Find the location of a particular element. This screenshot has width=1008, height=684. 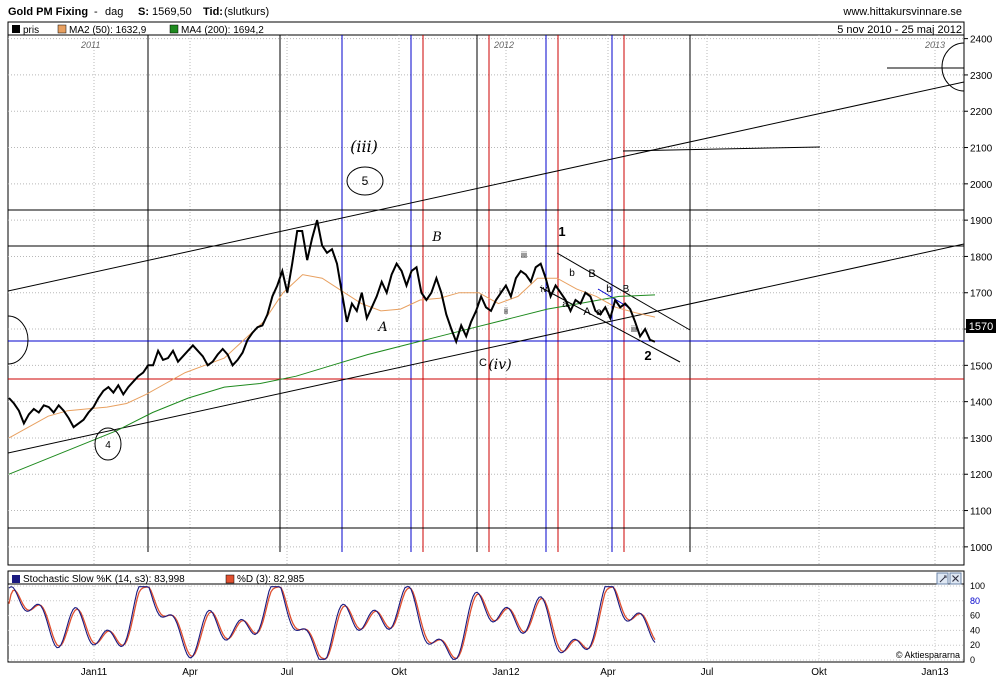

year-label-2013: 2013 is located at coordinates (934, 45).